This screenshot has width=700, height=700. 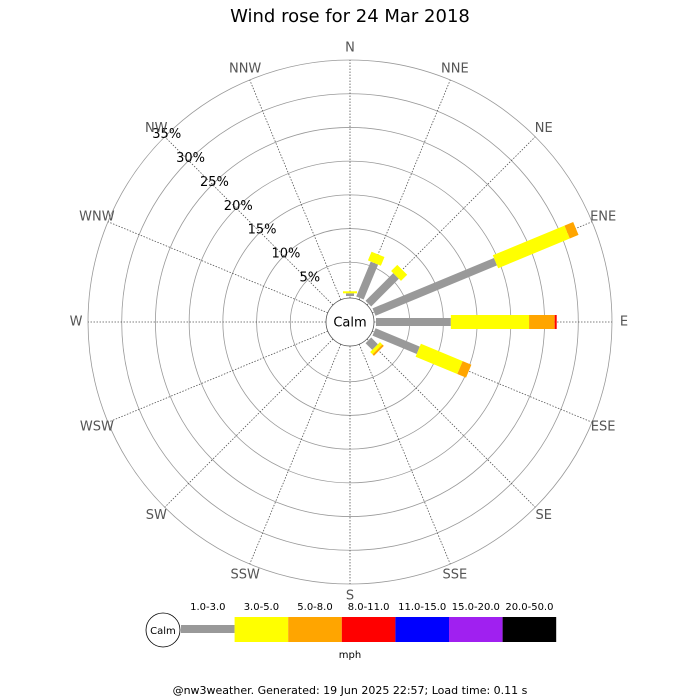 I want to click on legend-label: 15.0-20.0, so click(x=476, y=607).